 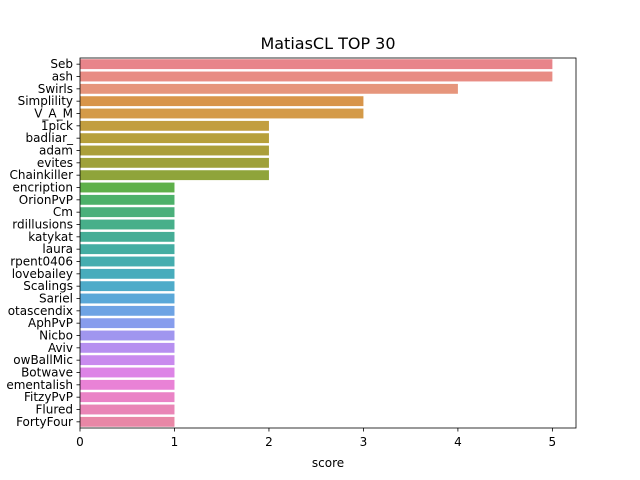 I want to click on y-tick-label: Aviv, so click(x=60, y=348).